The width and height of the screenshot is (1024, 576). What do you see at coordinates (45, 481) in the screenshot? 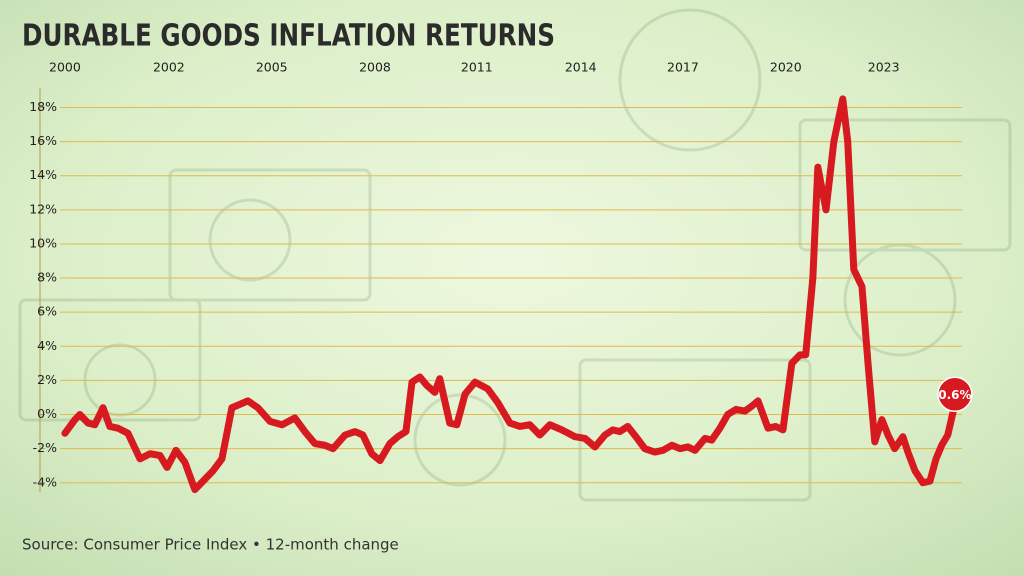
I see `y-tick-label: -4%` at bounding box center [45, 481].